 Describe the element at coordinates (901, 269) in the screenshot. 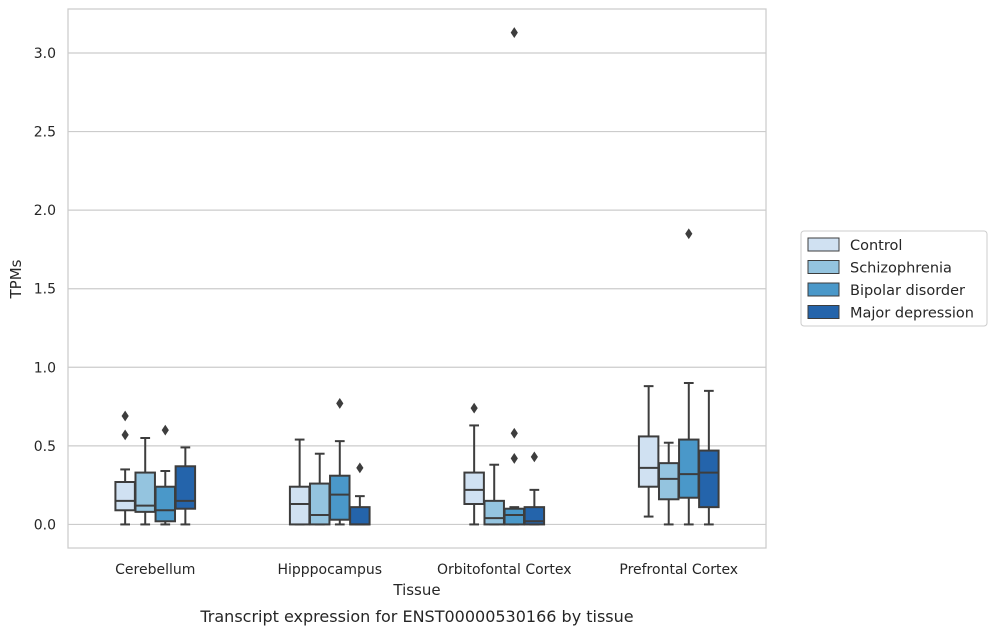

I see `legend-label: Schizophrenia` at that location.